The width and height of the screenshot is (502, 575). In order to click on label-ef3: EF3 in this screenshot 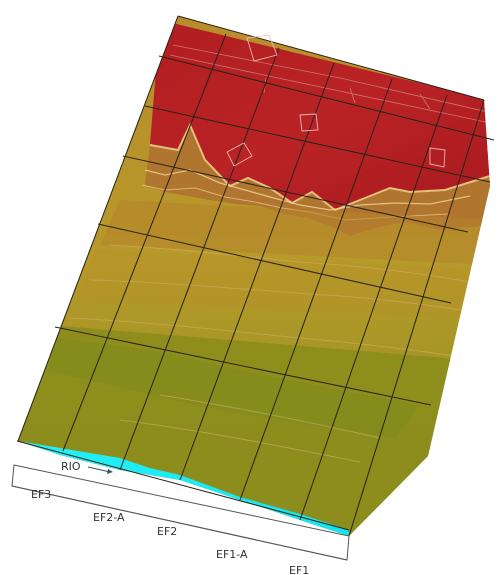, I will do `click(41, 494)`.